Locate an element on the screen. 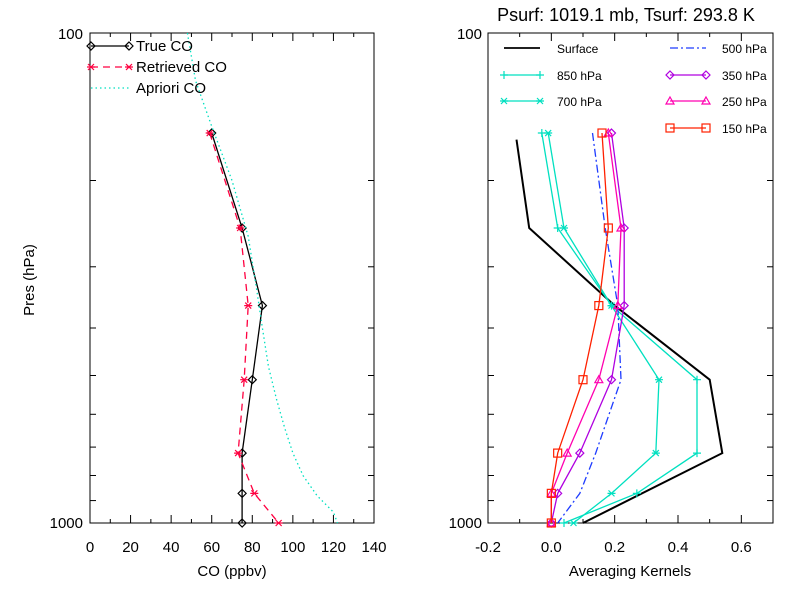 The height and width of the screenshot is (589, 800). series-retrieved-co is located at coordinates (244, 328).